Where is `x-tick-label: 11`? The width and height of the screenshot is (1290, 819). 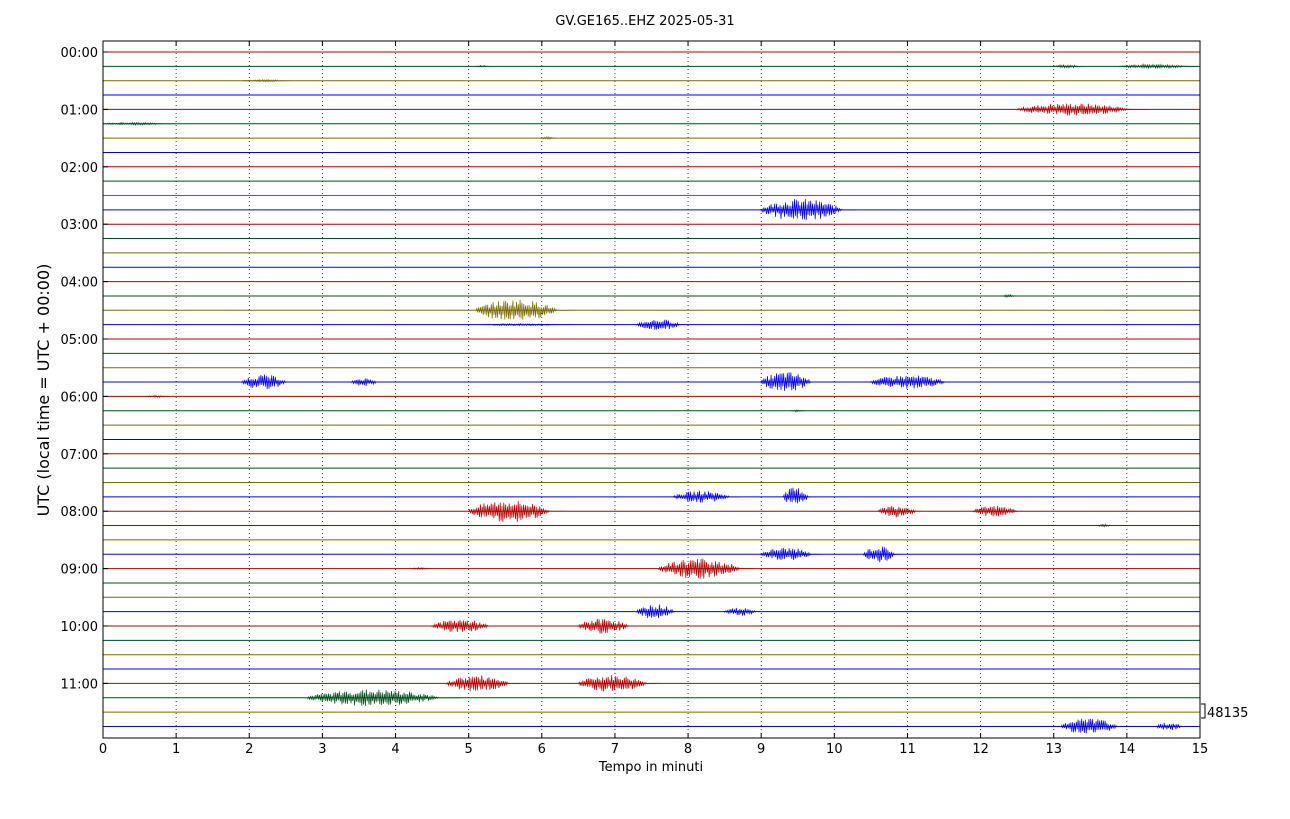 x-tick-label: 11 is located at coordinates (907, 749).